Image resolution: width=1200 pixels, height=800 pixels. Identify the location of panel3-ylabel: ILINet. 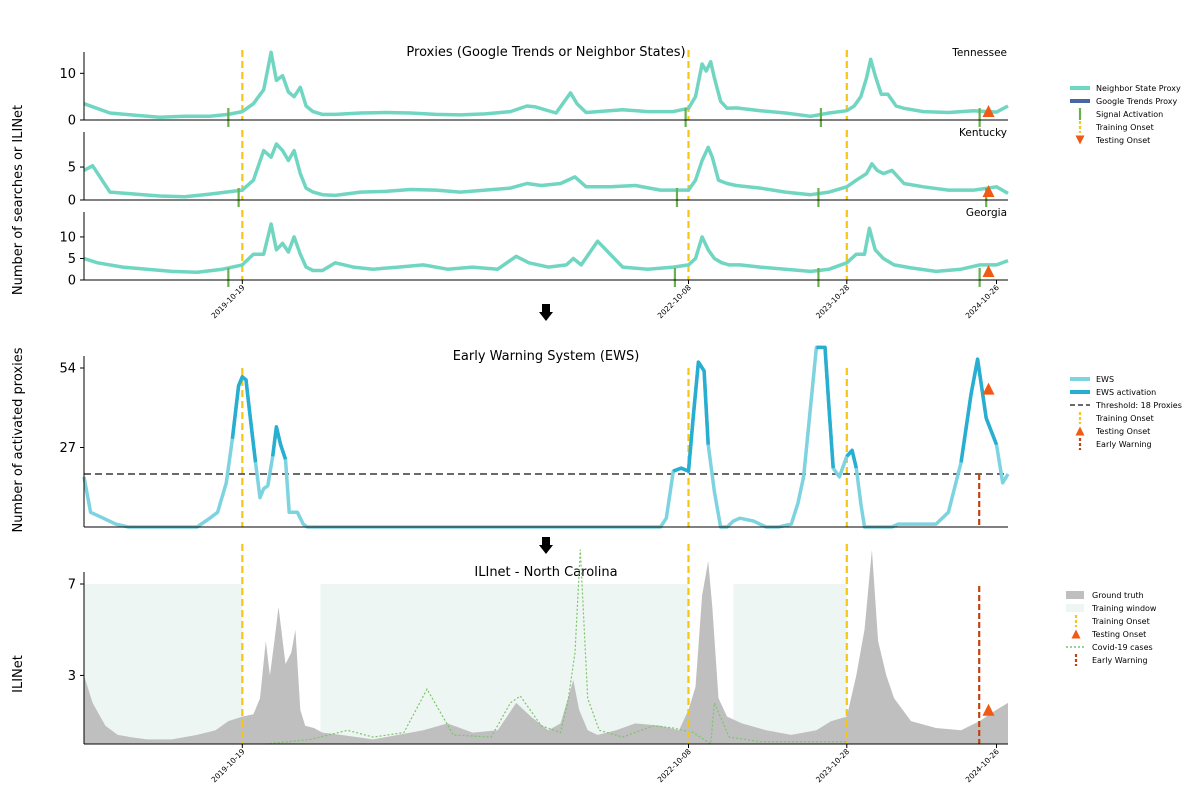
(18, 674).